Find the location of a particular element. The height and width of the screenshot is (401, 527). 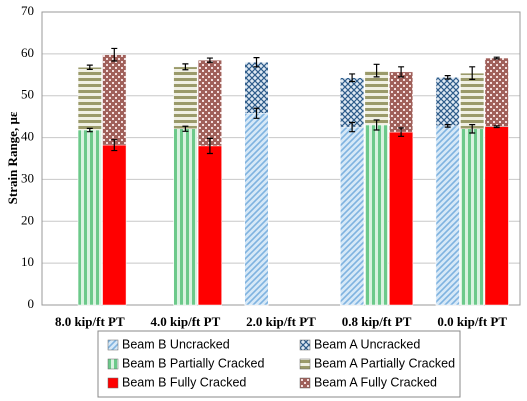

x-tick-label: 2.0 kip/ft PT is located at coordinates (281, 321).